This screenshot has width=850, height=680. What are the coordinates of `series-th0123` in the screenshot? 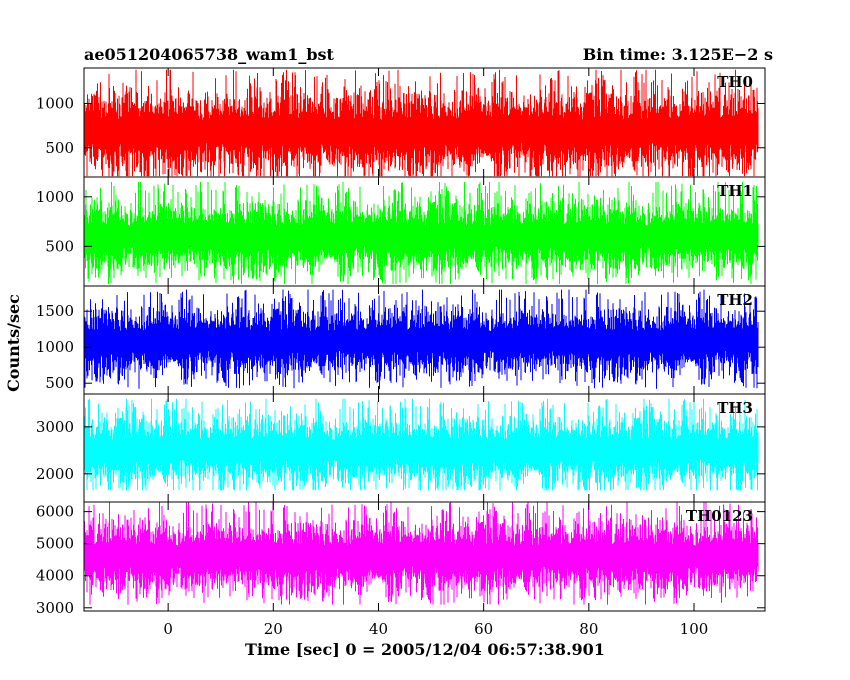 It's located at (421, 553).